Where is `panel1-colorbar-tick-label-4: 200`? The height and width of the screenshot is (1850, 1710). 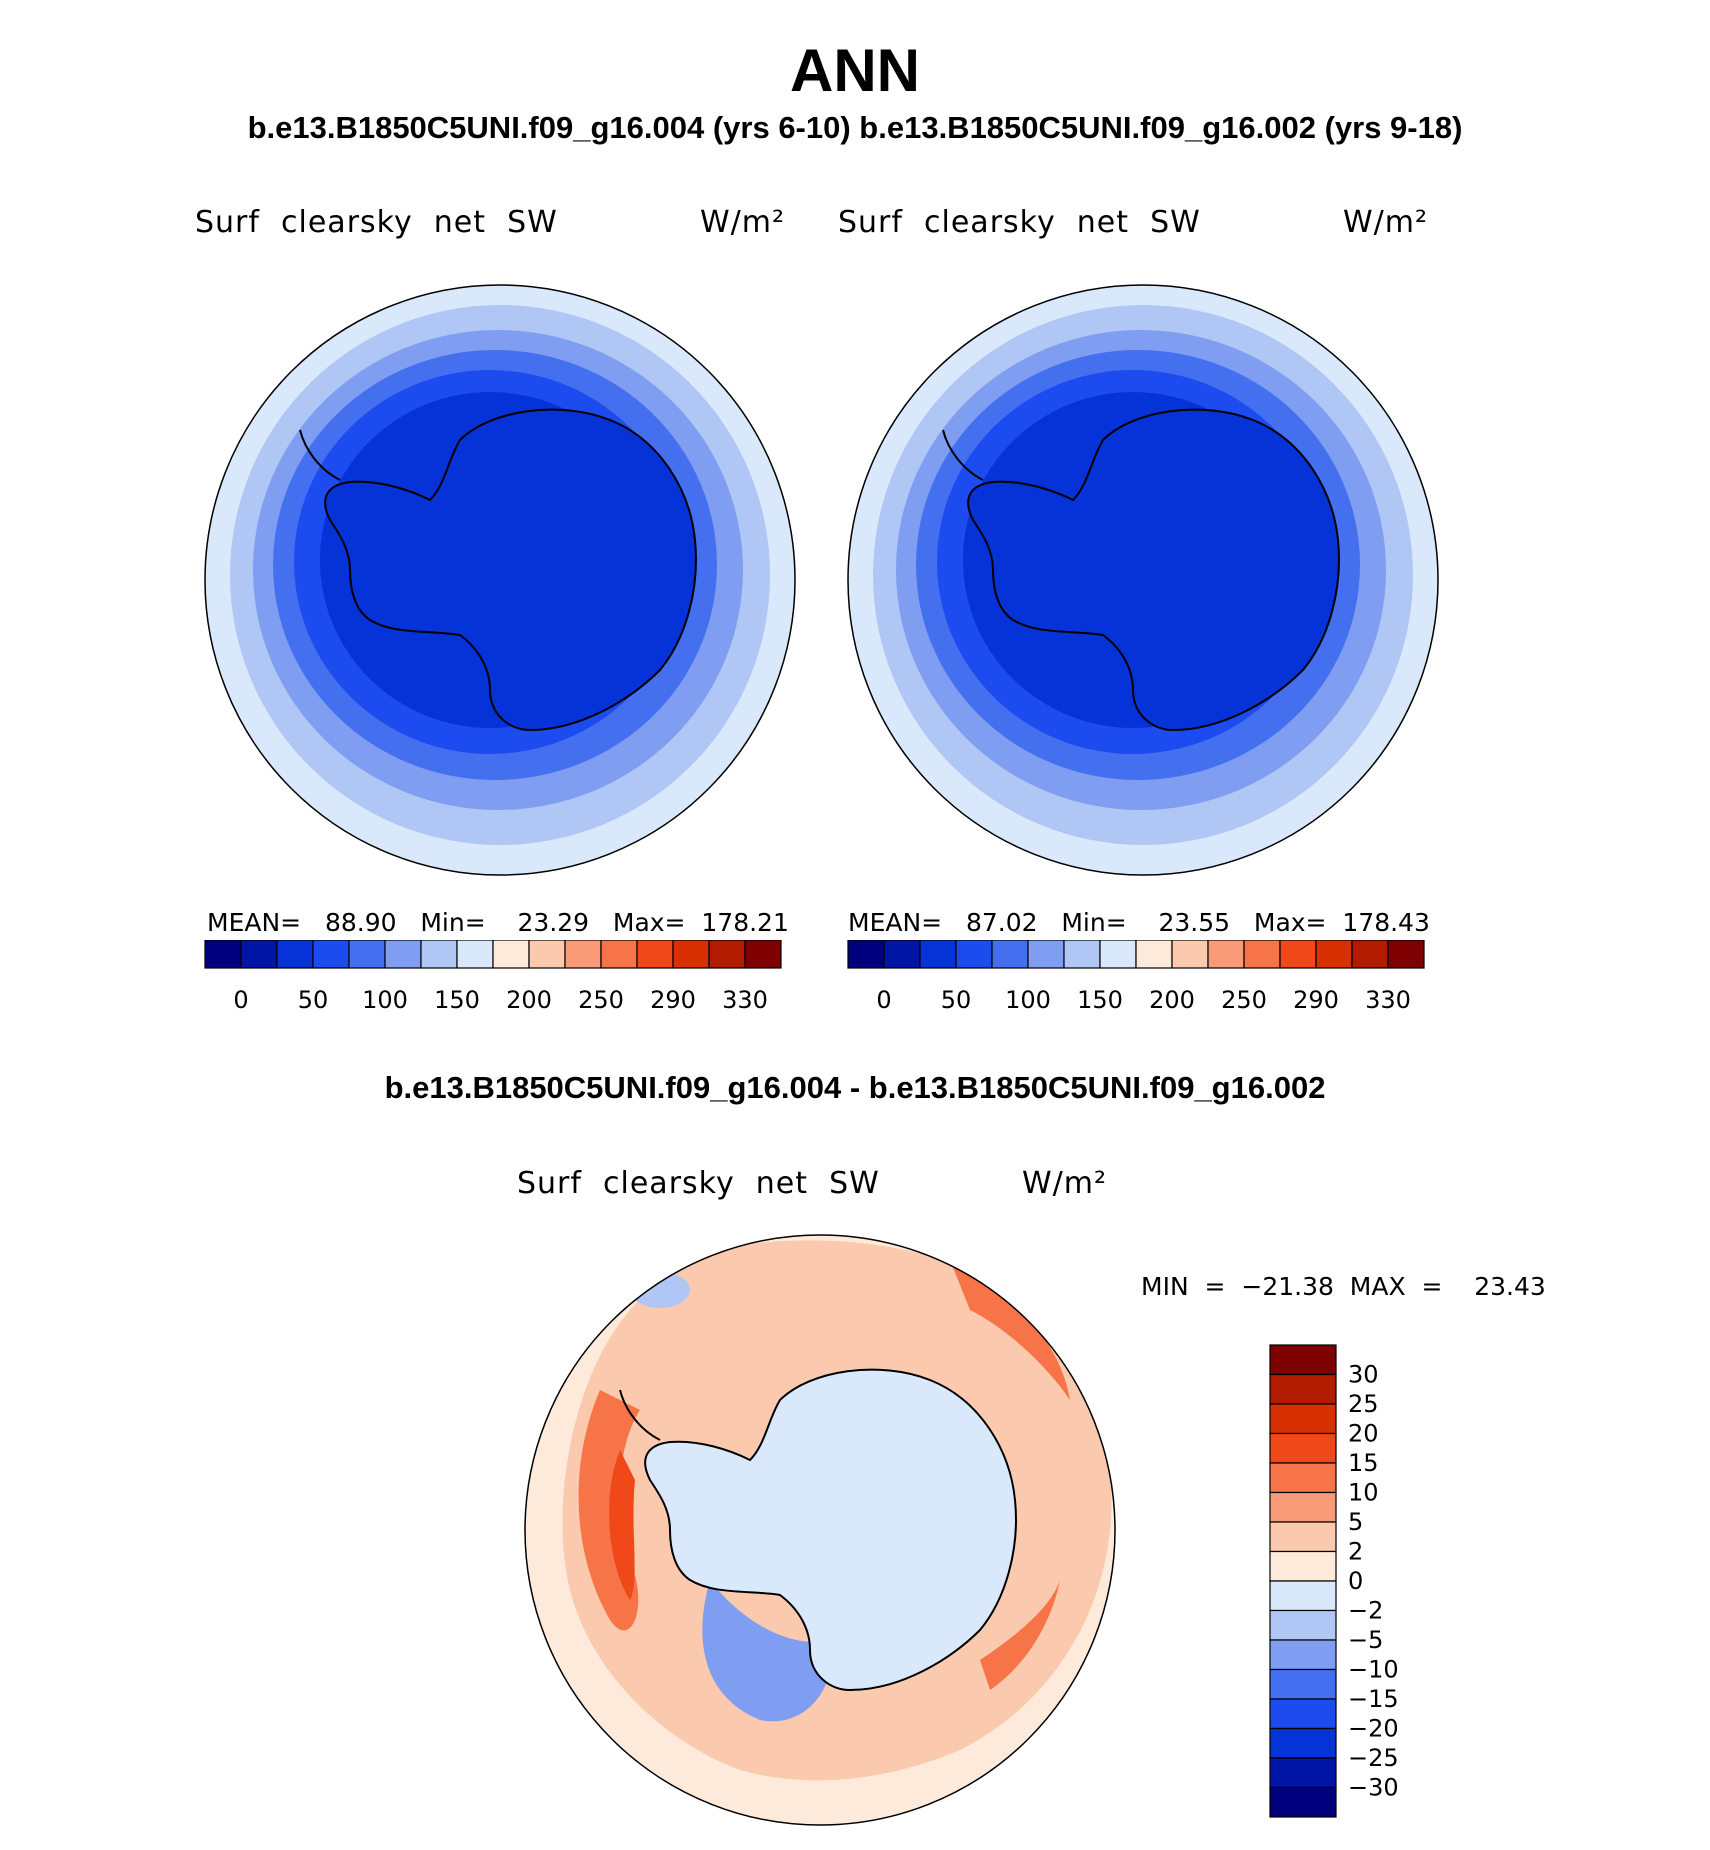
panel1-colorbar-tick-label-4: 200 is located at coordinates (529, 1000).